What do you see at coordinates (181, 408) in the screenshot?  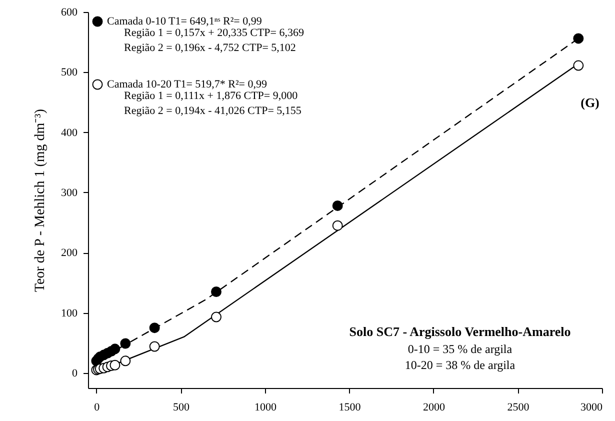 I see `x-tick-label: 500` at bounding box center [181, 408].